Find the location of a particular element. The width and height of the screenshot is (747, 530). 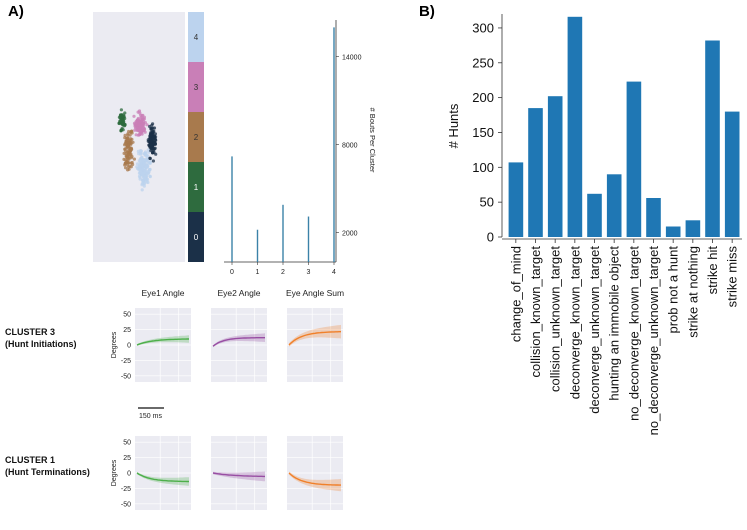

x-tick-label: strike hit is located at coordinates (712, 270).